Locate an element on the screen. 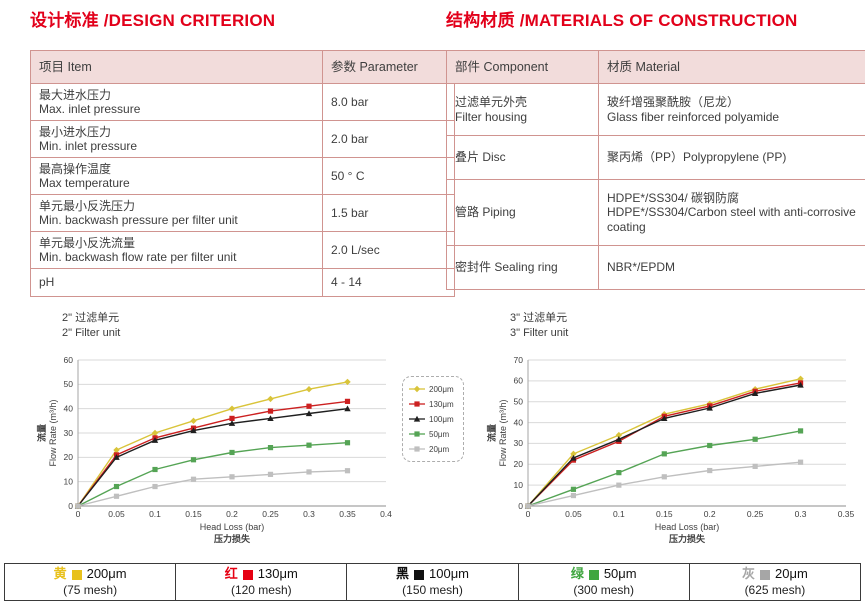  table-row: 最高操作温度 Max temperature 50 ° C is located at coordinates (242, 176).